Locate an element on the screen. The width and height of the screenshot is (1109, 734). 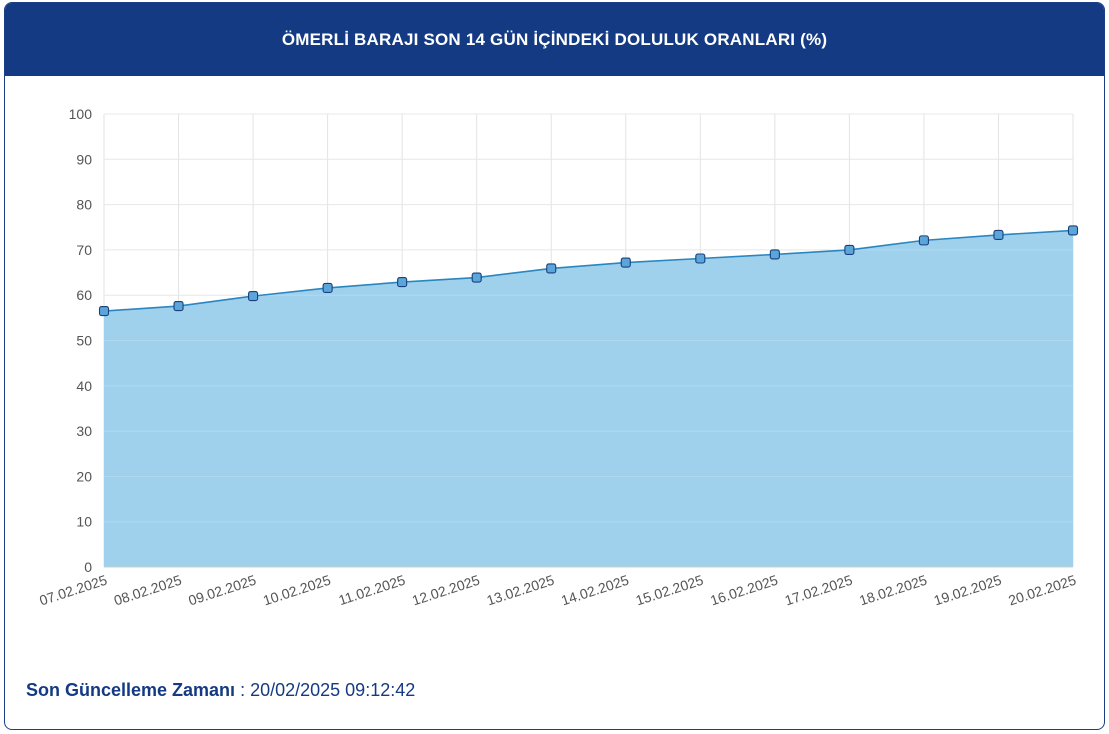
y-tick-label: 50 is located at coordinates (84, 341).